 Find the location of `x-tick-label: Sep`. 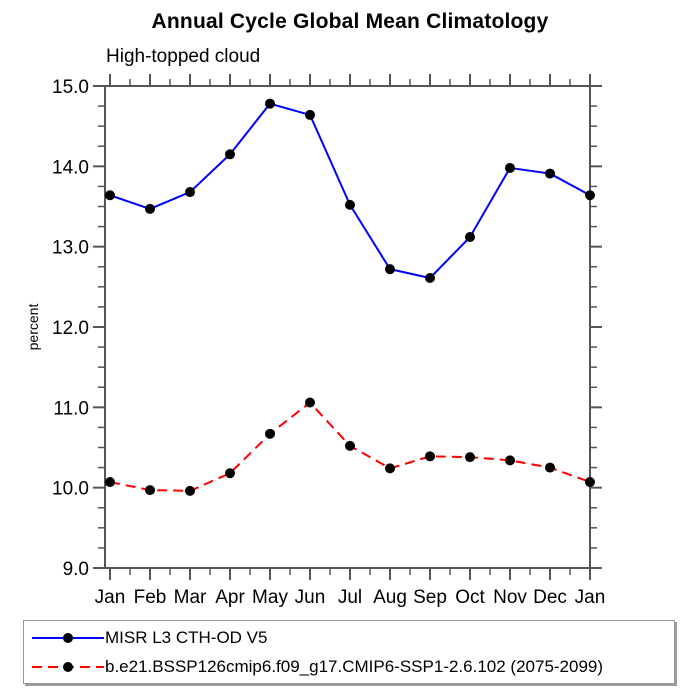

x-tick-label: Sep is located at coordinates (430, 597).